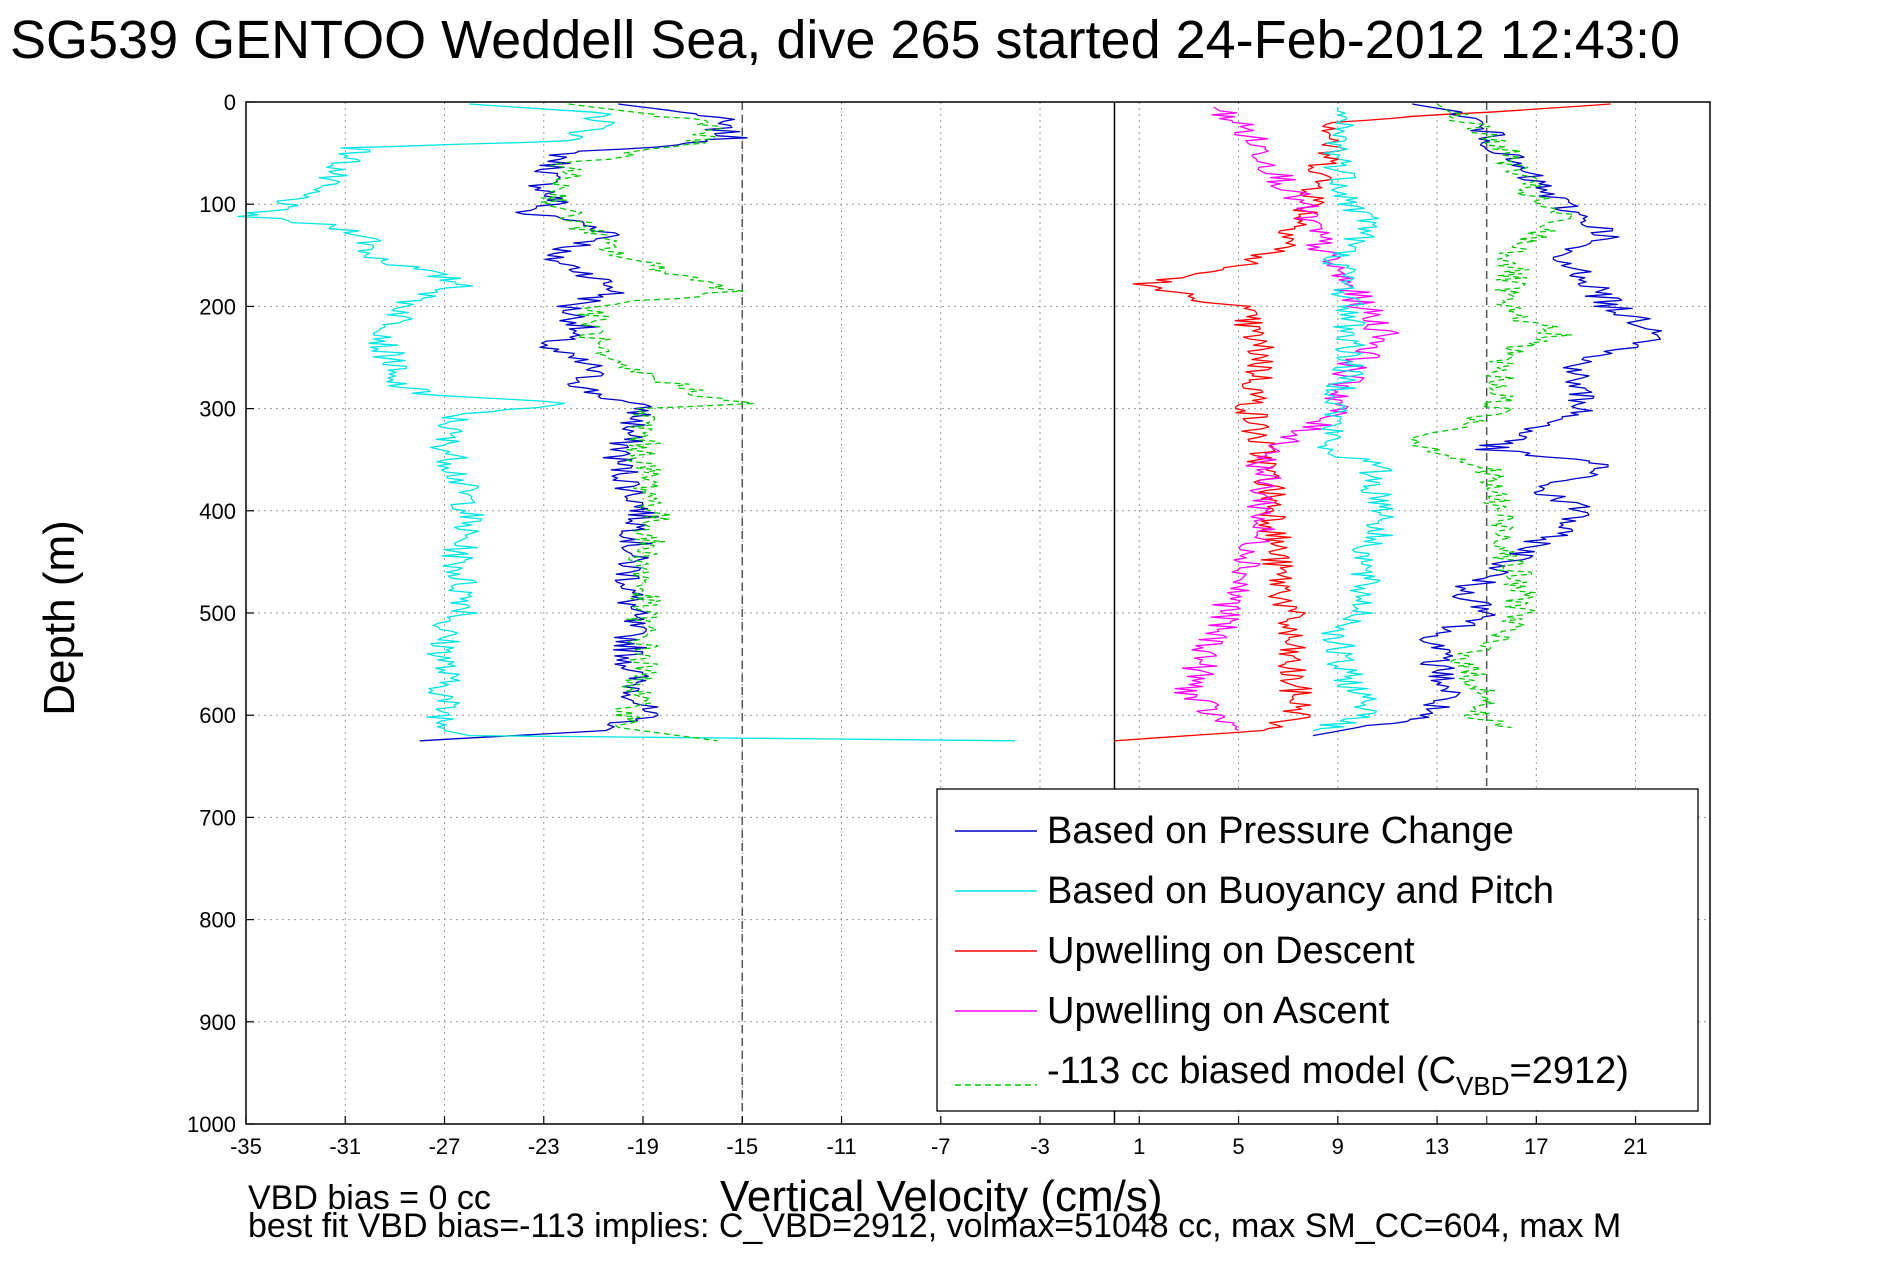 The height and width of the screenshot is (1262, 1891). Describe the element at coordinates (230, 102) in the screenshot. I see `y-tick-label: 0` at that location.